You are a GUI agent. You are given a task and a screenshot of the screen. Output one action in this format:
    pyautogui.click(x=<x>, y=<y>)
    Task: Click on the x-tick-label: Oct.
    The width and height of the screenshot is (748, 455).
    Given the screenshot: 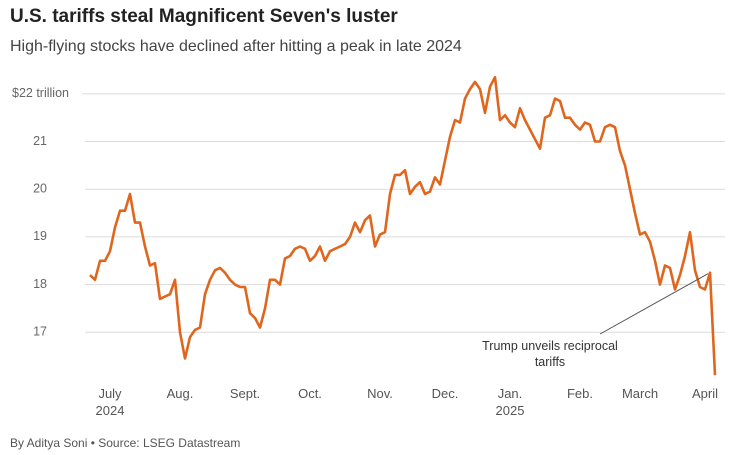 What is the action you would take?
    pyautogui.click(x=310, y=393)
    